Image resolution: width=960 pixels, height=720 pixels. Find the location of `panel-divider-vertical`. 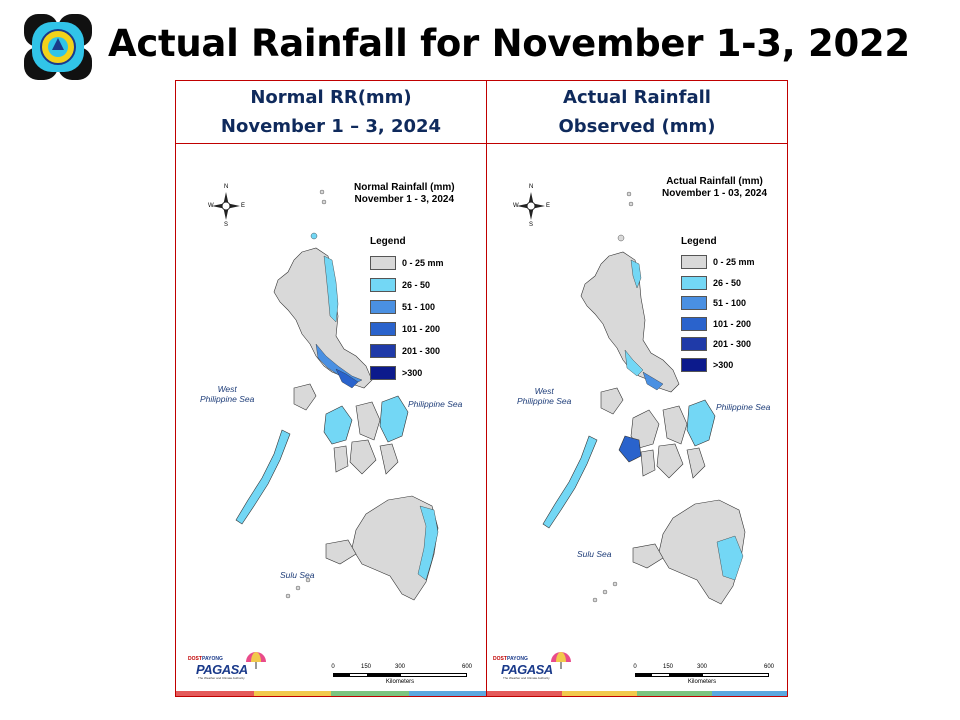

panel-divider-vertical is located at coordinates (486, 388).